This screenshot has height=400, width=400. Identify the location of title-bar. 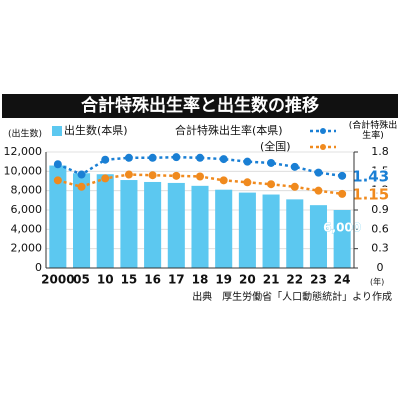
(200, 106).